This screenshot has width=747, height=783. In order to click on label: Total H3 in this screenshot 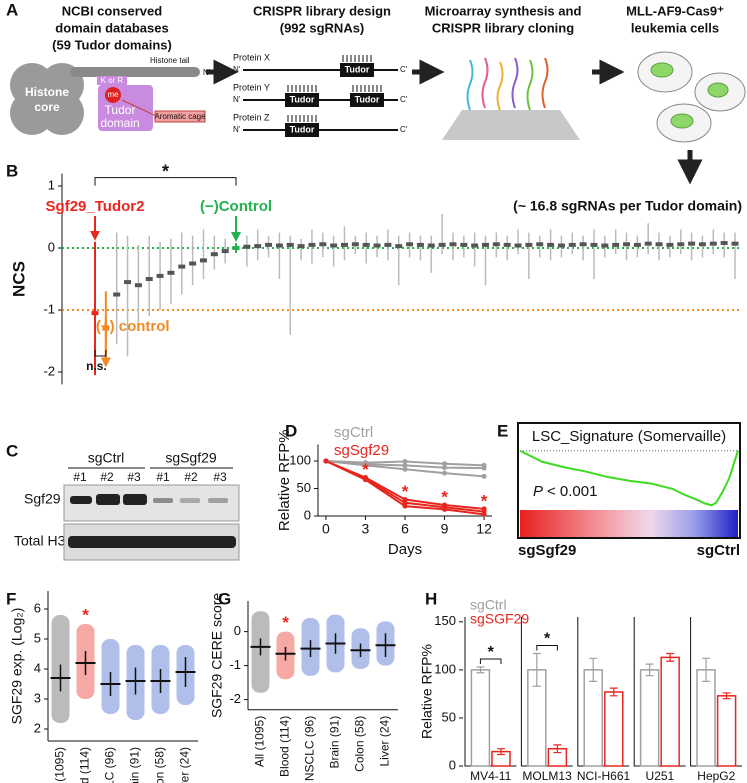, I will do `click(40, 541)`.